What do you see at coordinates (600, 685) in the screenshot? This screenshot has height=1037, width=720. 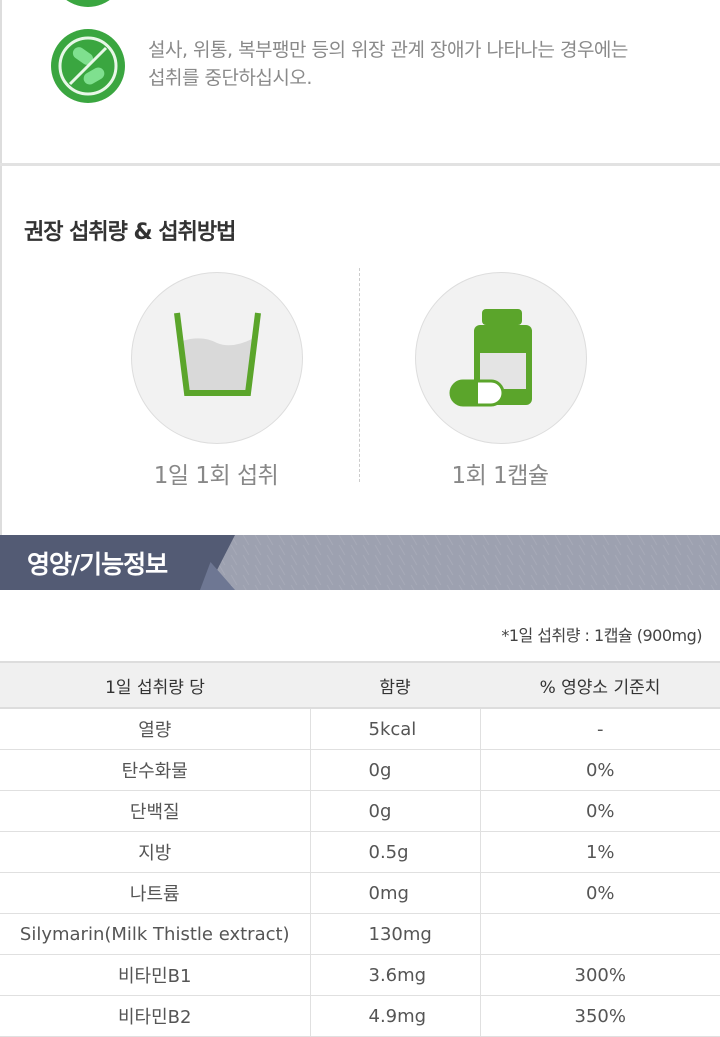 I see `header-daily-value: % 영양소 기준치` at bounding box center [600, 685].